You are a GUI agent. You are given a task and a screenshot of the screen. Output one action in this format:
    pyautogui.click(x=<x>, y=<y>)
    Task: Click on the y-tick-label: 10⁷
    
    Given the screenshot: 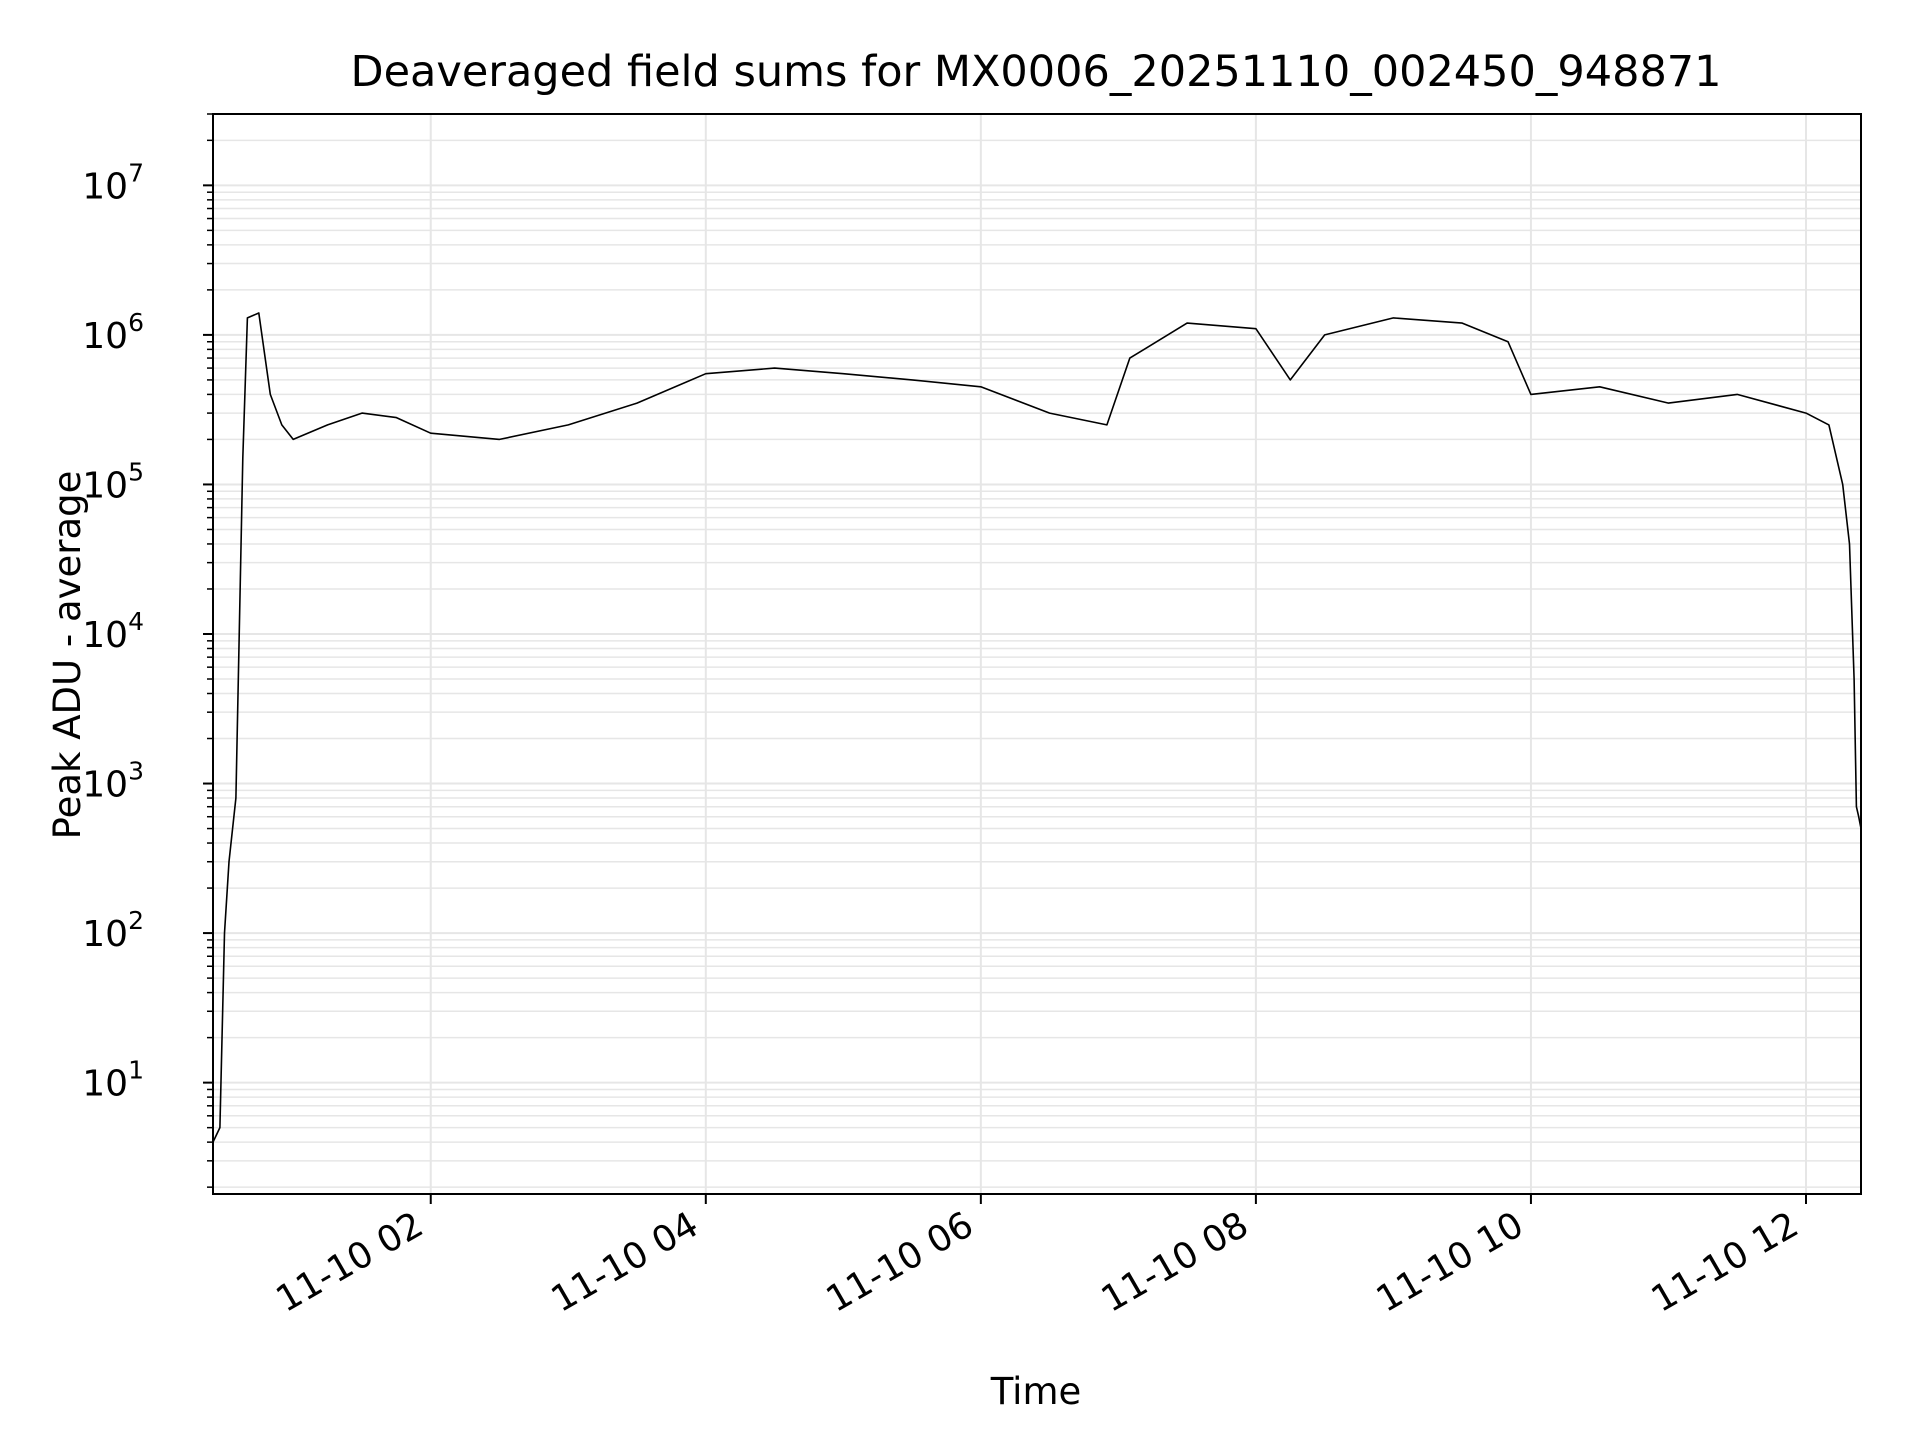 What is the action you would take?
    pyautogui.click(x=113, y=182)
    